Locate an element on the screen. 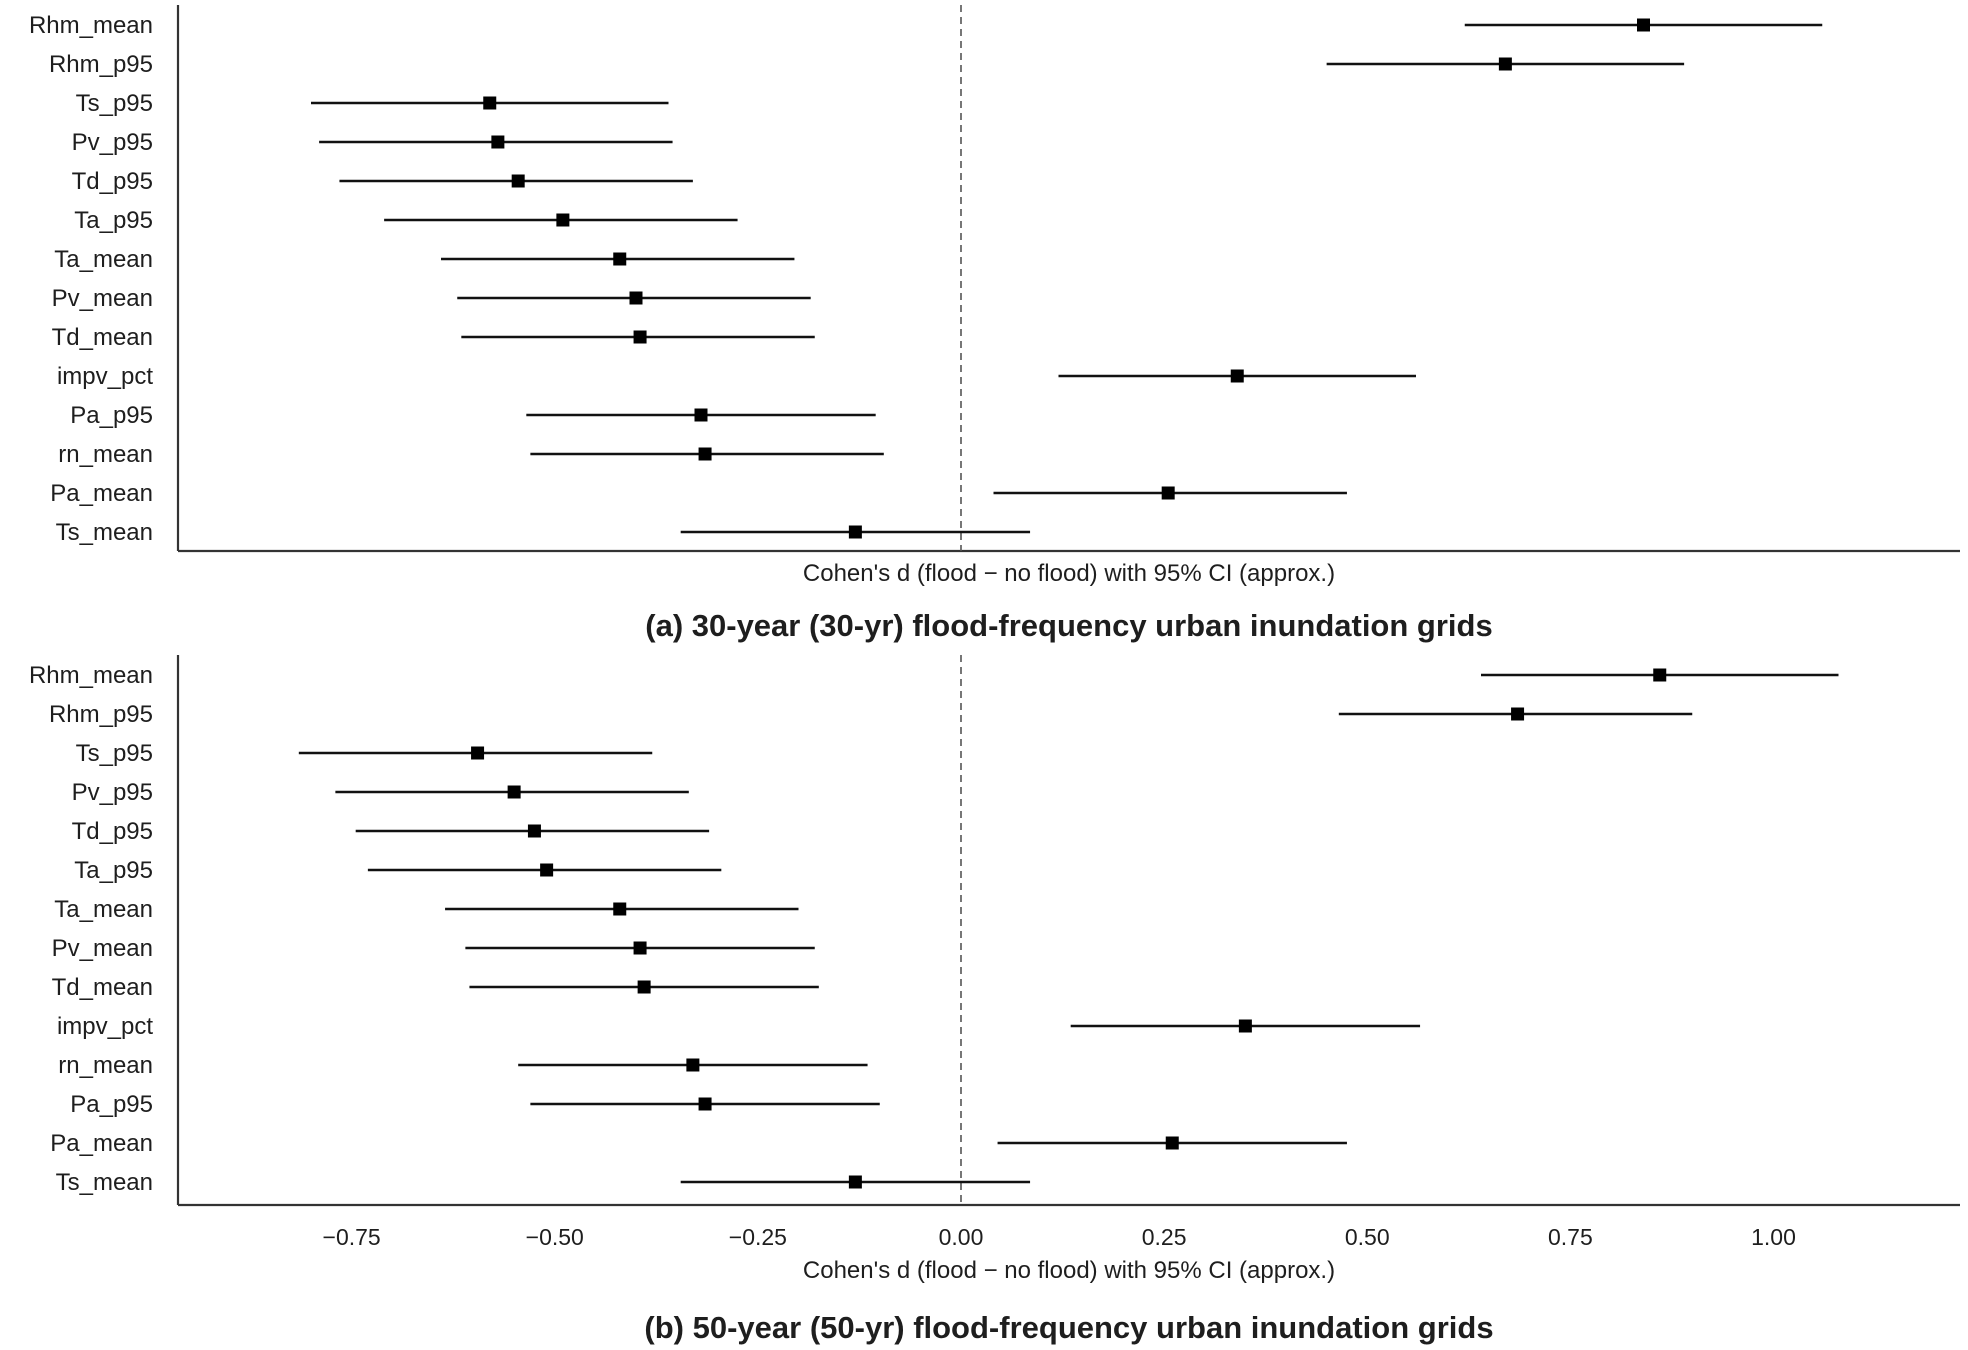 The width and height of the screenshot is (1968, 1350). x-tick-label: 0.50 is located at coordinates (1367, 1237).